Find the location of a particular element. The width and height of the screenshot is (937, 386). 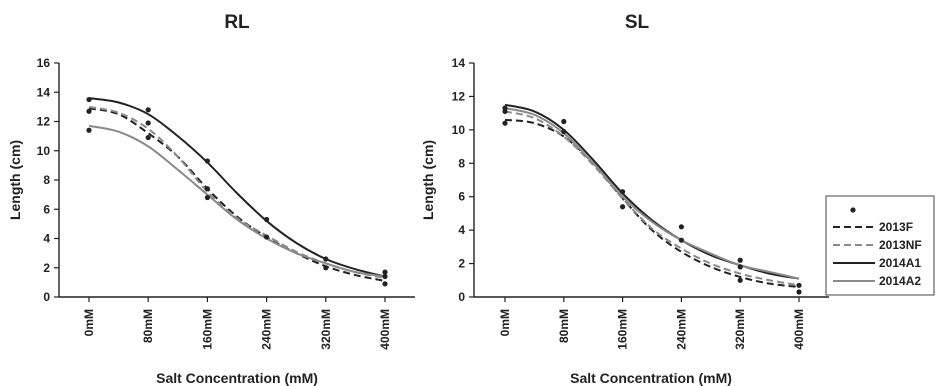

y-axis-label-rl: Length (cm) is located at coordinates (15, 180).